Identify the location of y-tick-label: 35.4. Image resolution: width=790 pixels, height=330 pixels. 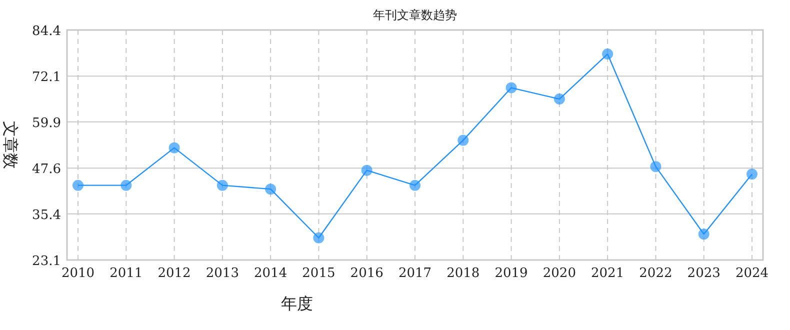
(46, 215).